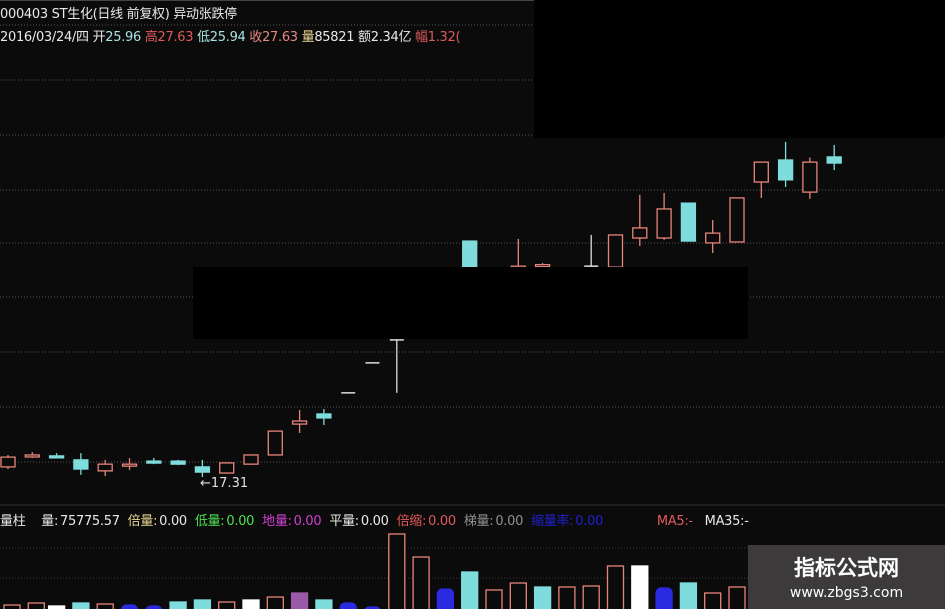 This screenshot has width=945, height=609. I want to click on redaction-block-top, so click(739, 69).